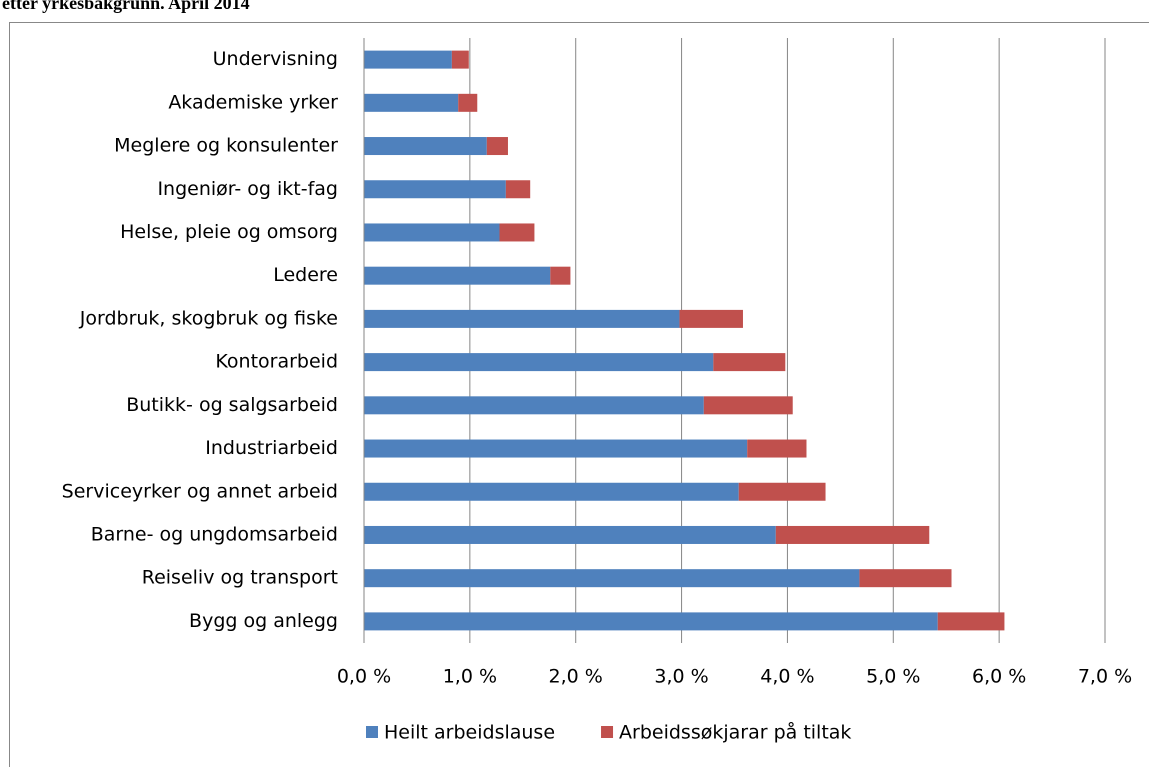 This screenshot has width=1149, height=767. What do you see at coordinates (232, 405) in the screenshot?
I see `y-tick-label: Butikk- og salgsarbeid` at bounding box center [232, 405].